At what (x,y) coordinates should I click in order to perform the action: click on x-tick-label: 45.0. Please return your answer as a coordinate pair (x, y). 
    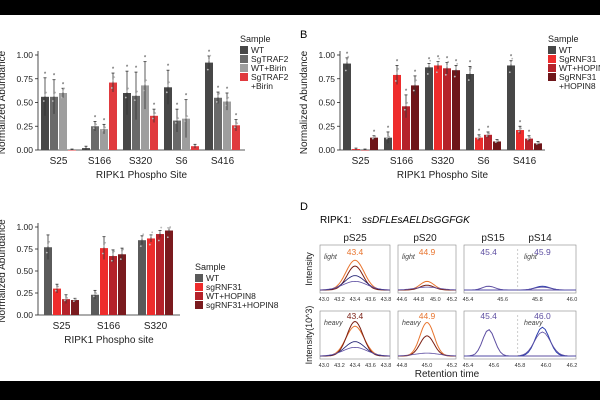
    Looking at the image, I should click on (427, 366).